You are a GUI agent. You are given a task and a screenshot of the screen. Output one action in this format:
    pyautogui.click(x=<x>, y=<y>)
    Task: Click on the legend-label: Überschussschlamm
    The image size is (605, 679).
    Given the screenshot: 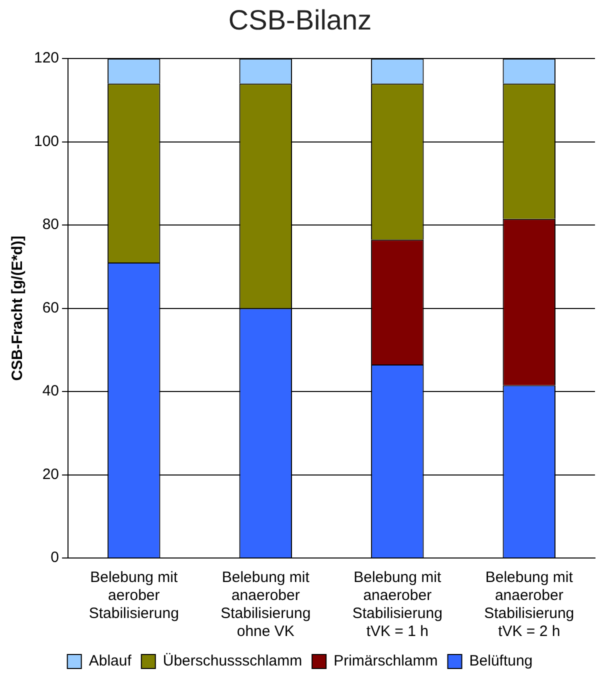 What is the action you would take?
    pyautogui.click(x=232, y=661)
    